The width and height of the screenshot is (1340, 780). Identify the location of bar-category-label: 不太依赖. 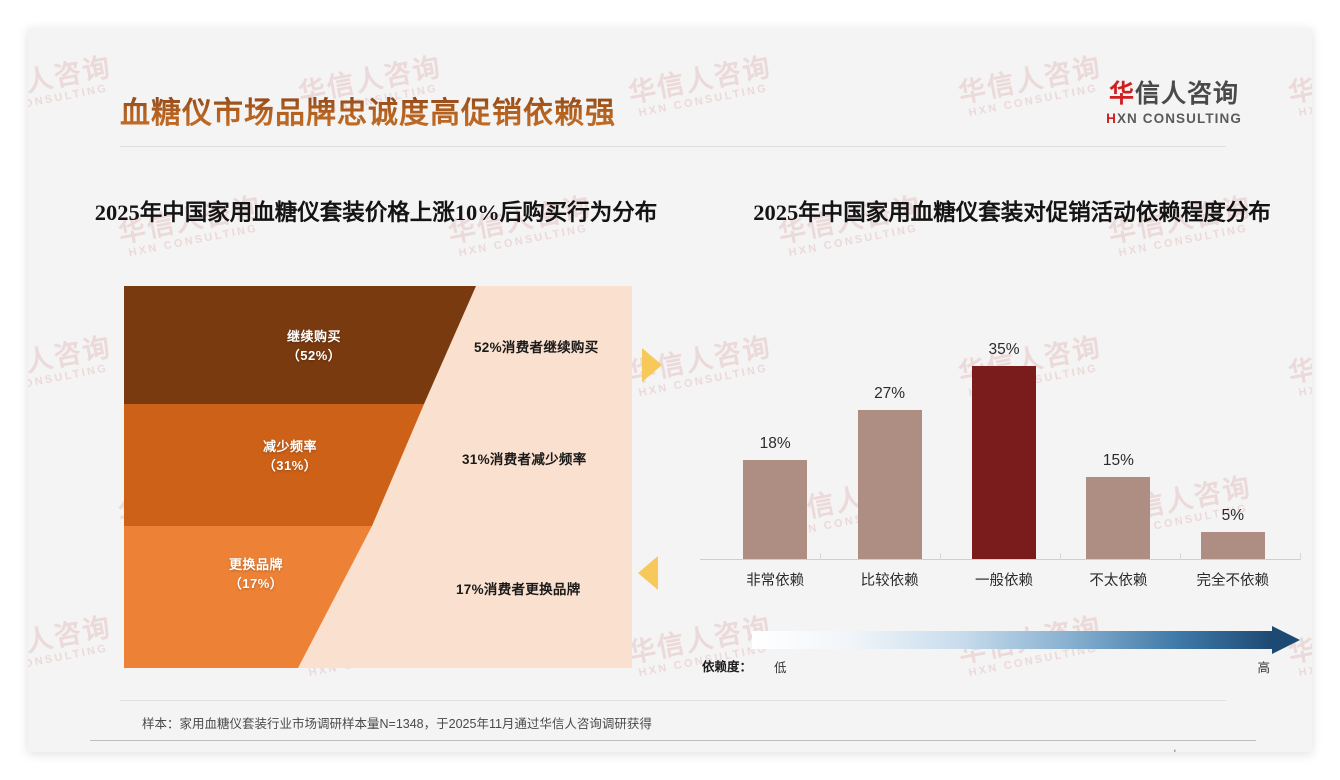
(1118, 581).